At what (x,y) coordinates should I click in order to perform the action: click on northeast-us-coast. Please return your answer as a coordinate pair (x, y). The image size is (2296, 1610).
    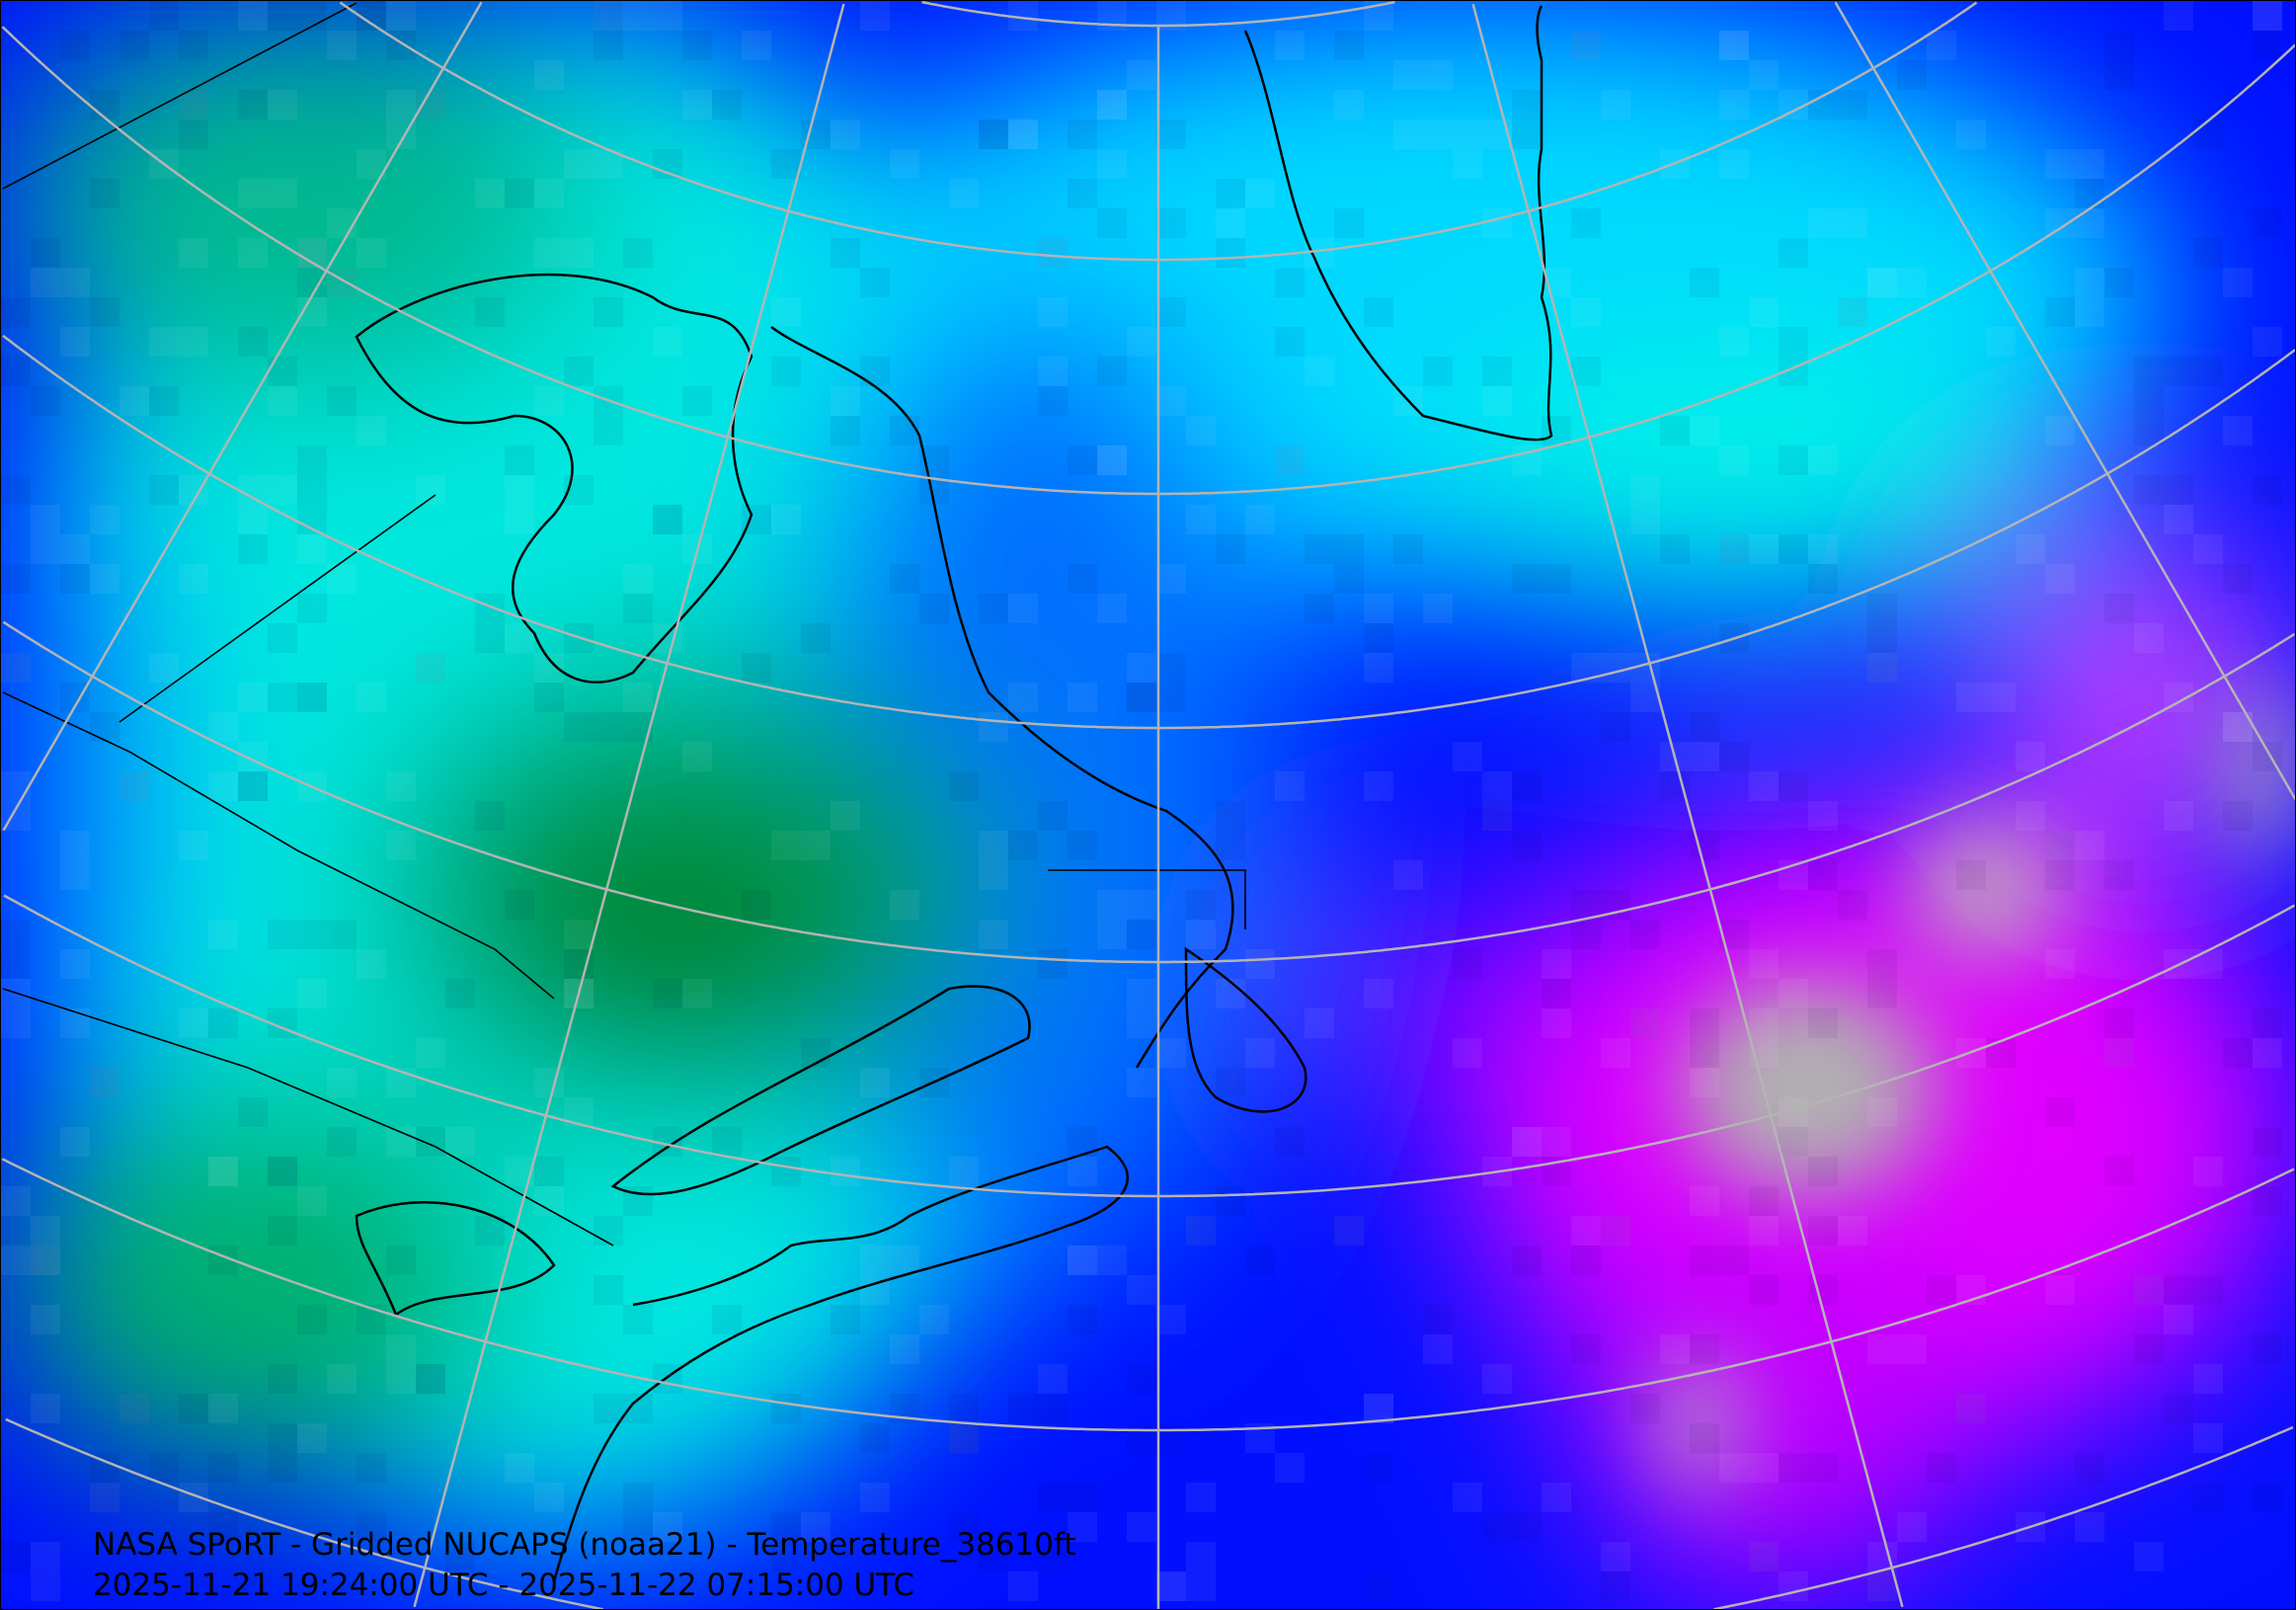
    Looking at the image, I should click on (841, 1363).